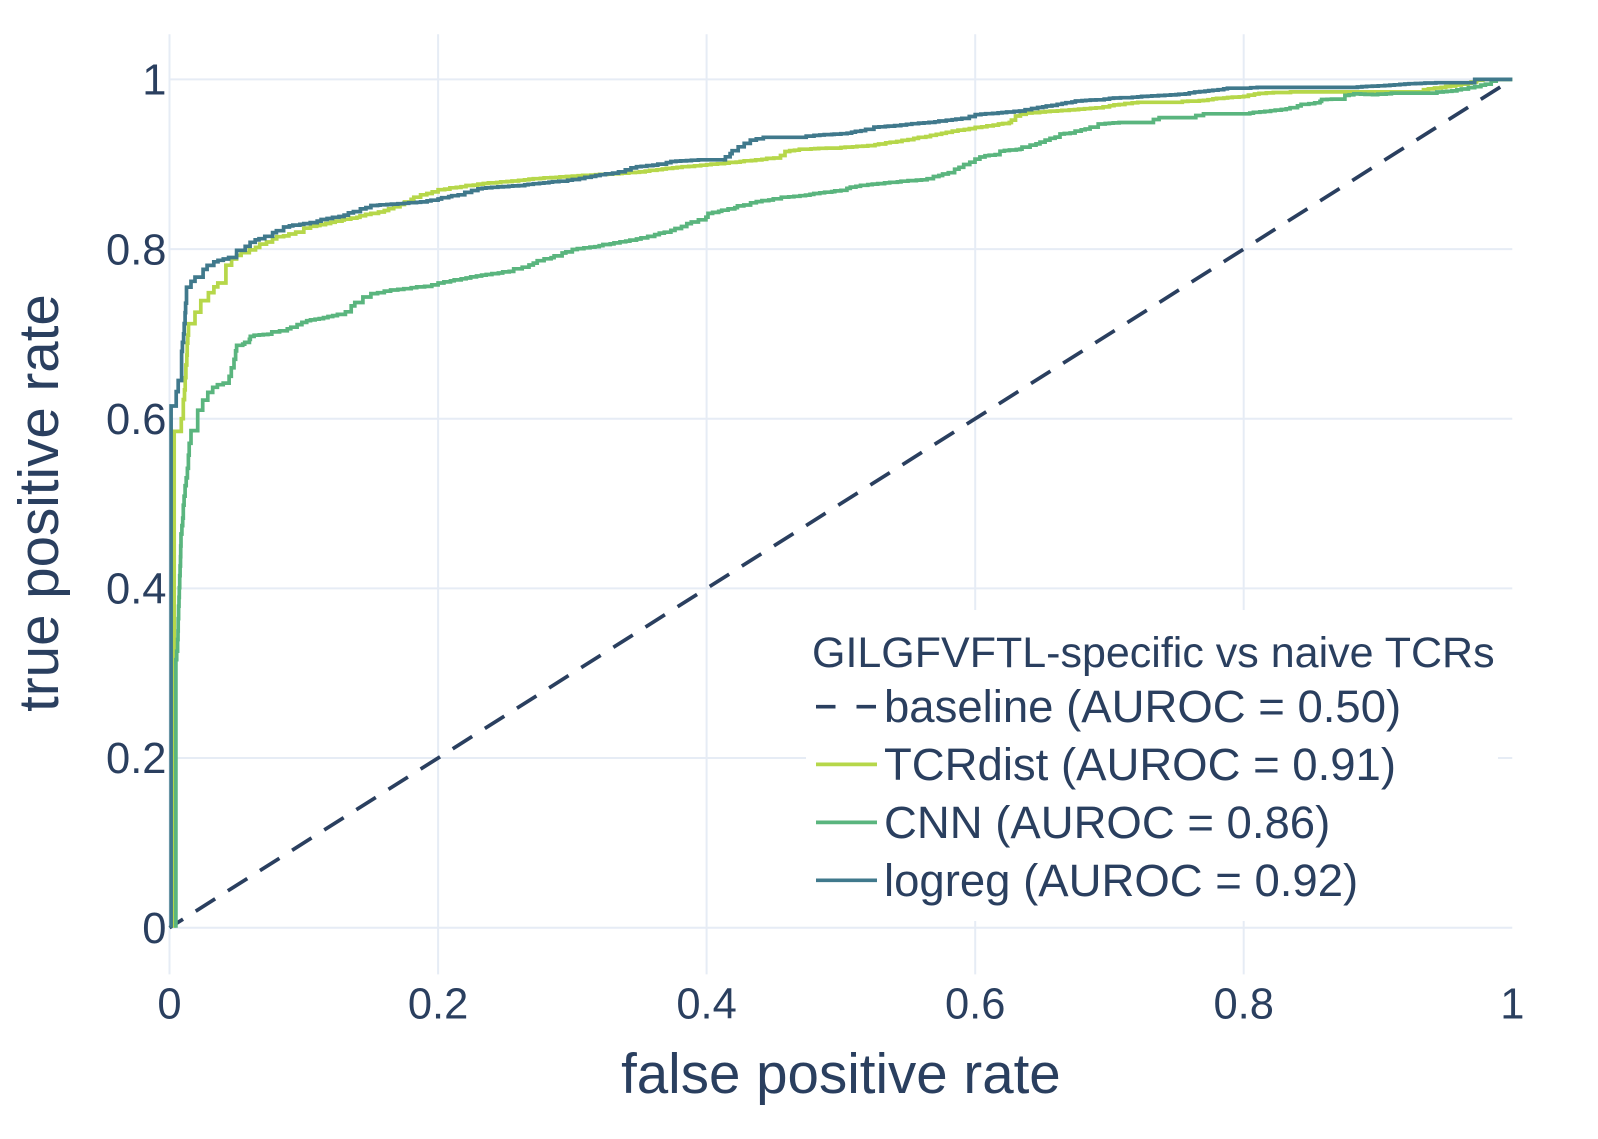  I want to click on svg-text: true positive rate, so click(38, 503).